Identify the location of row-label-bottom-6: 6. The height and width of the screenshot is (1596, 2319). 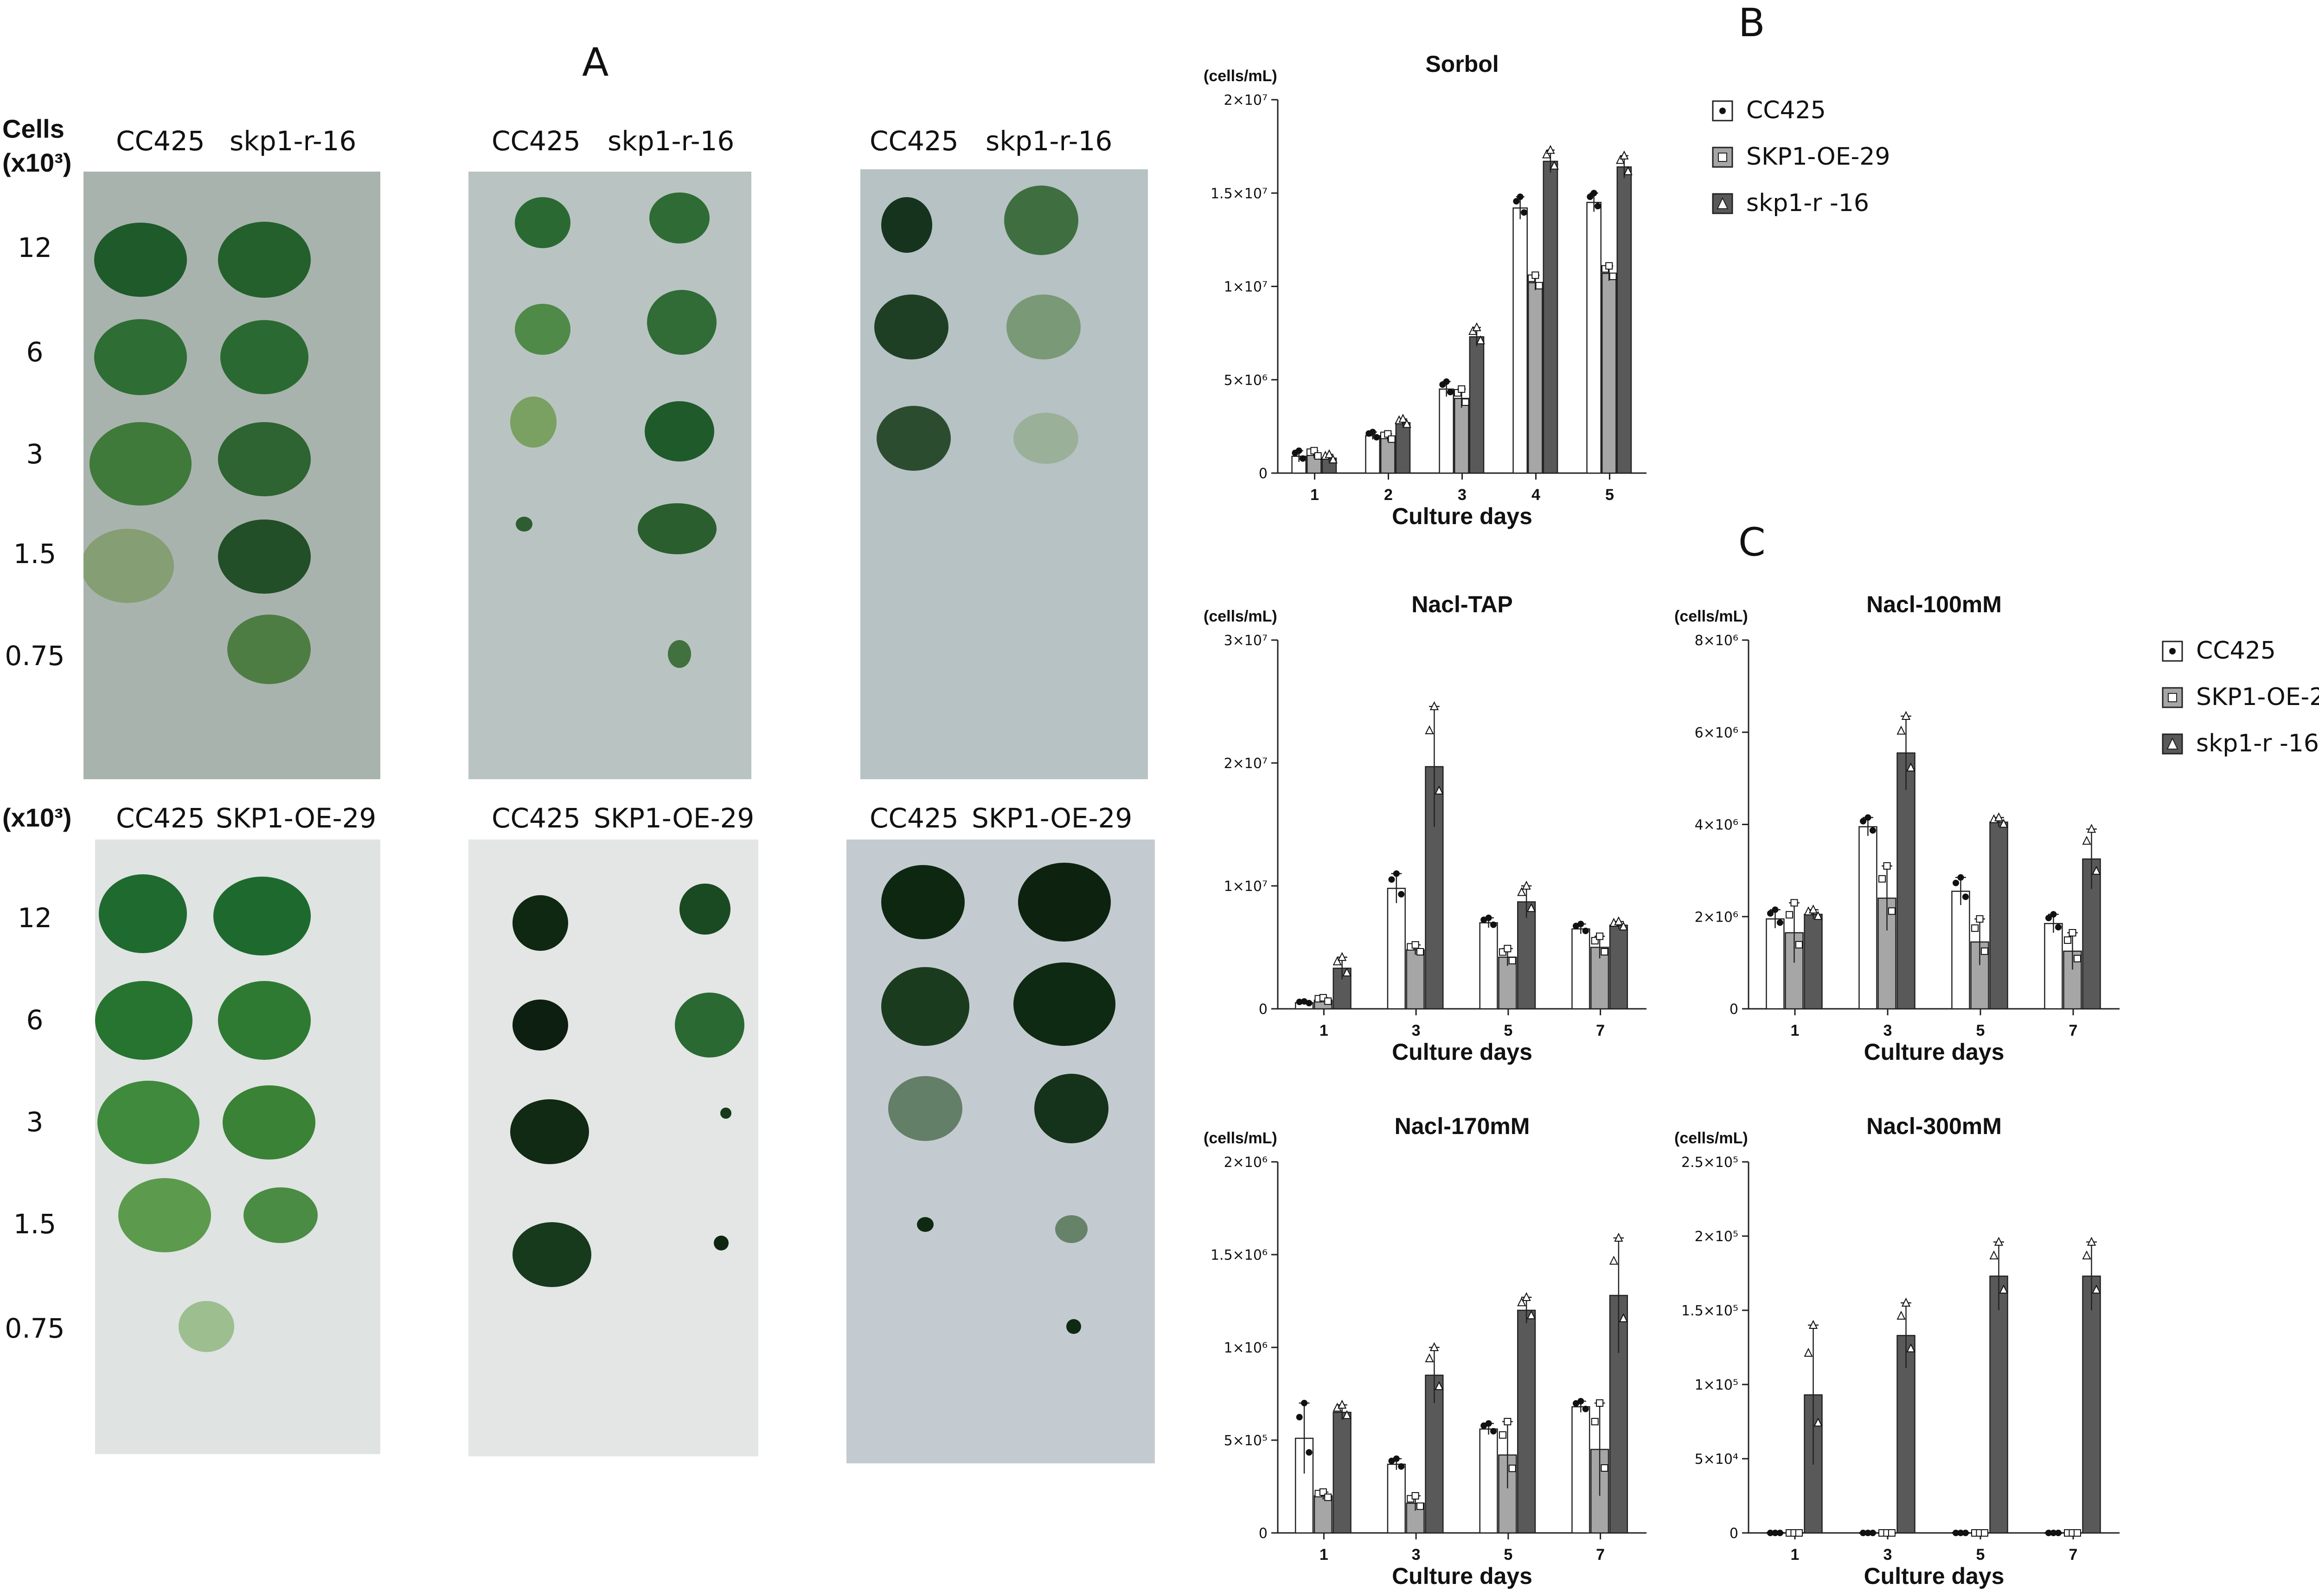
(35, 1020).